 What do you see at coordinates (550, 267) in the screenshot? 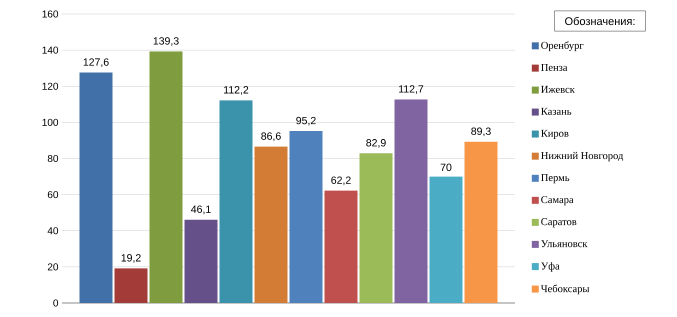
I see `legend-label: Уфа` at bounding box center [550, 267].